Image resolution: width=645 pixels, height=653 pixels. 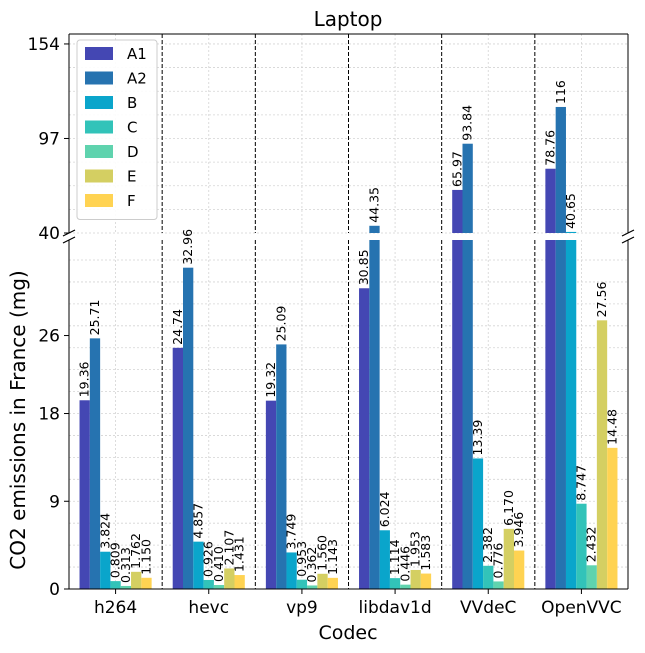 What do you see at coordinates (550, 414) in the screenshot?
I see `bar-A1-OpenVVC` at bounding box center [550, 414].